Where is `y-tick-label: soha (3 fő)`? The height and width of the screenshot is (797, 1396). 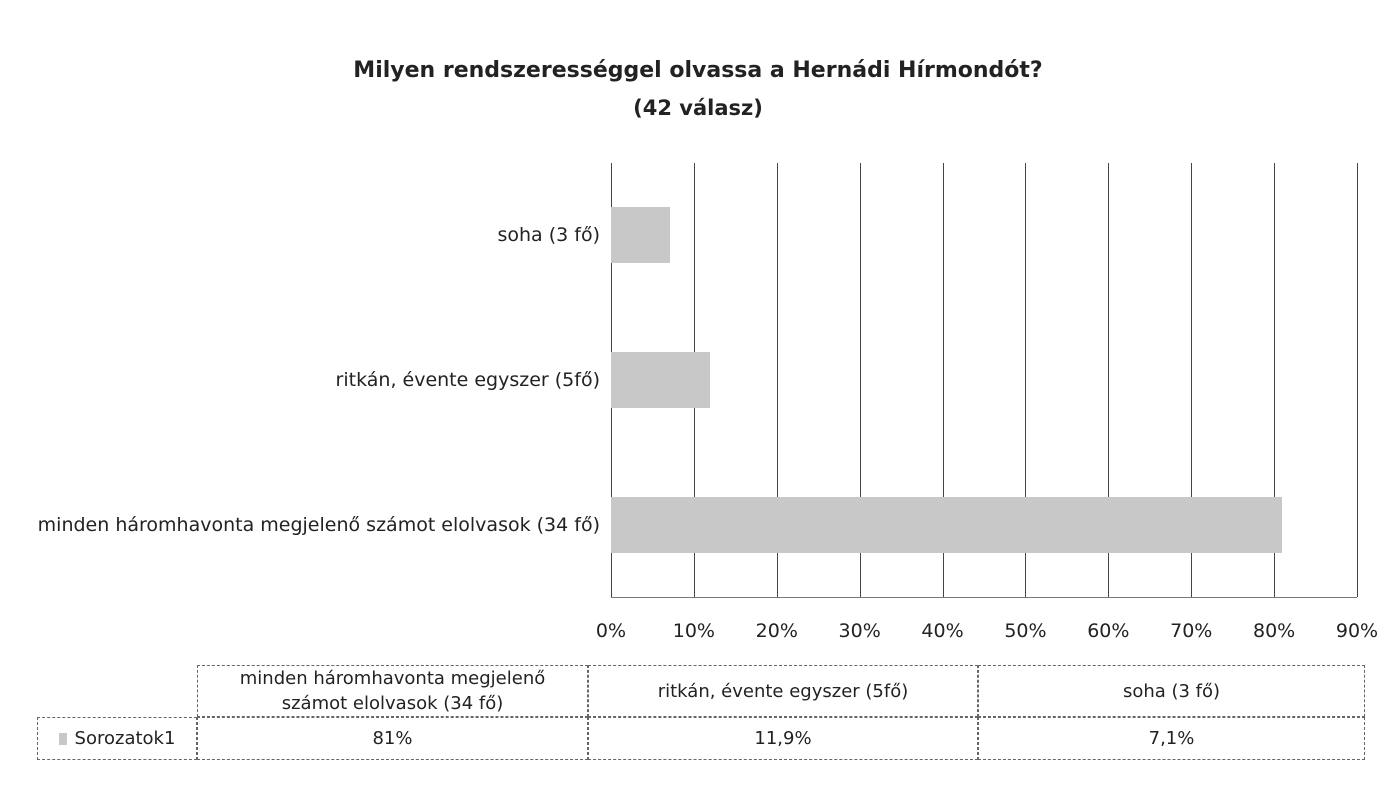
y-tick-label: soha (3 fő) is located at coordinates (548, 235).